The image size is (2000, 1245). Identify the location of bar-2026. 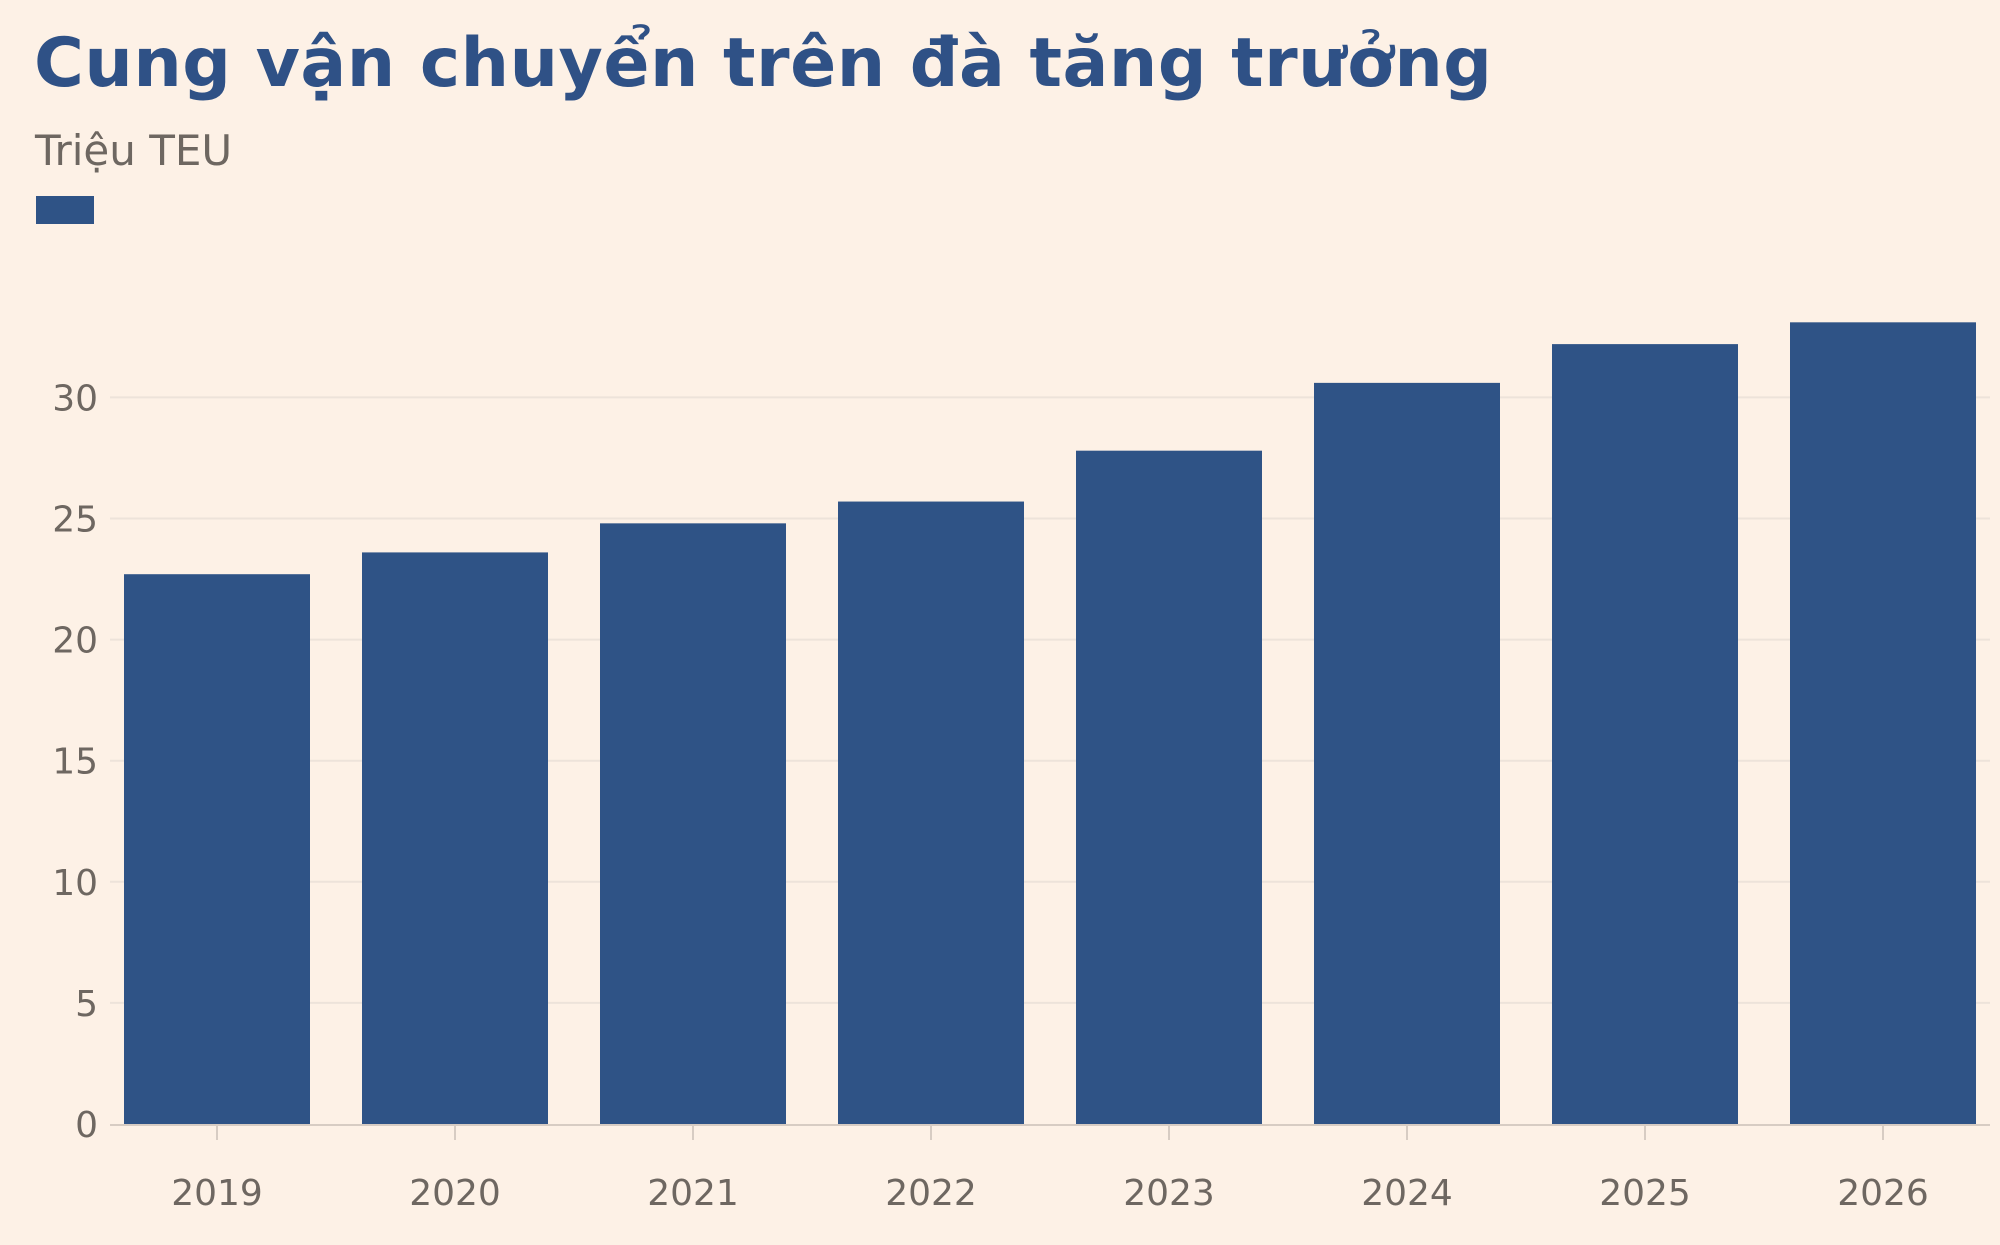
(1883, 723).